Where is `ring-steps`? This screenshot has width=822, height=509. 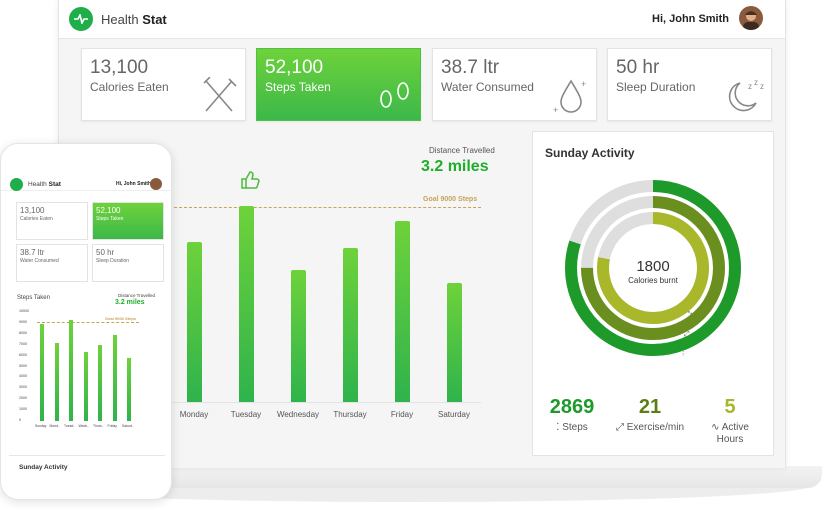 ring-steps is located at coordinates (653, 268).